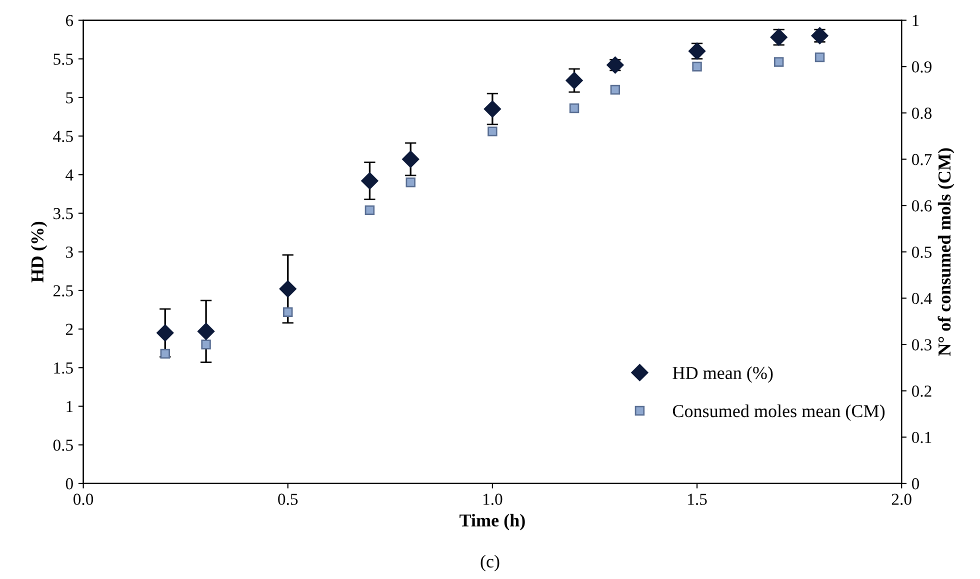 The image size is (980, 579). Describe the element at coordinates (69, 406) in the screenshot. I see `y-tick-label: 1` at that location.